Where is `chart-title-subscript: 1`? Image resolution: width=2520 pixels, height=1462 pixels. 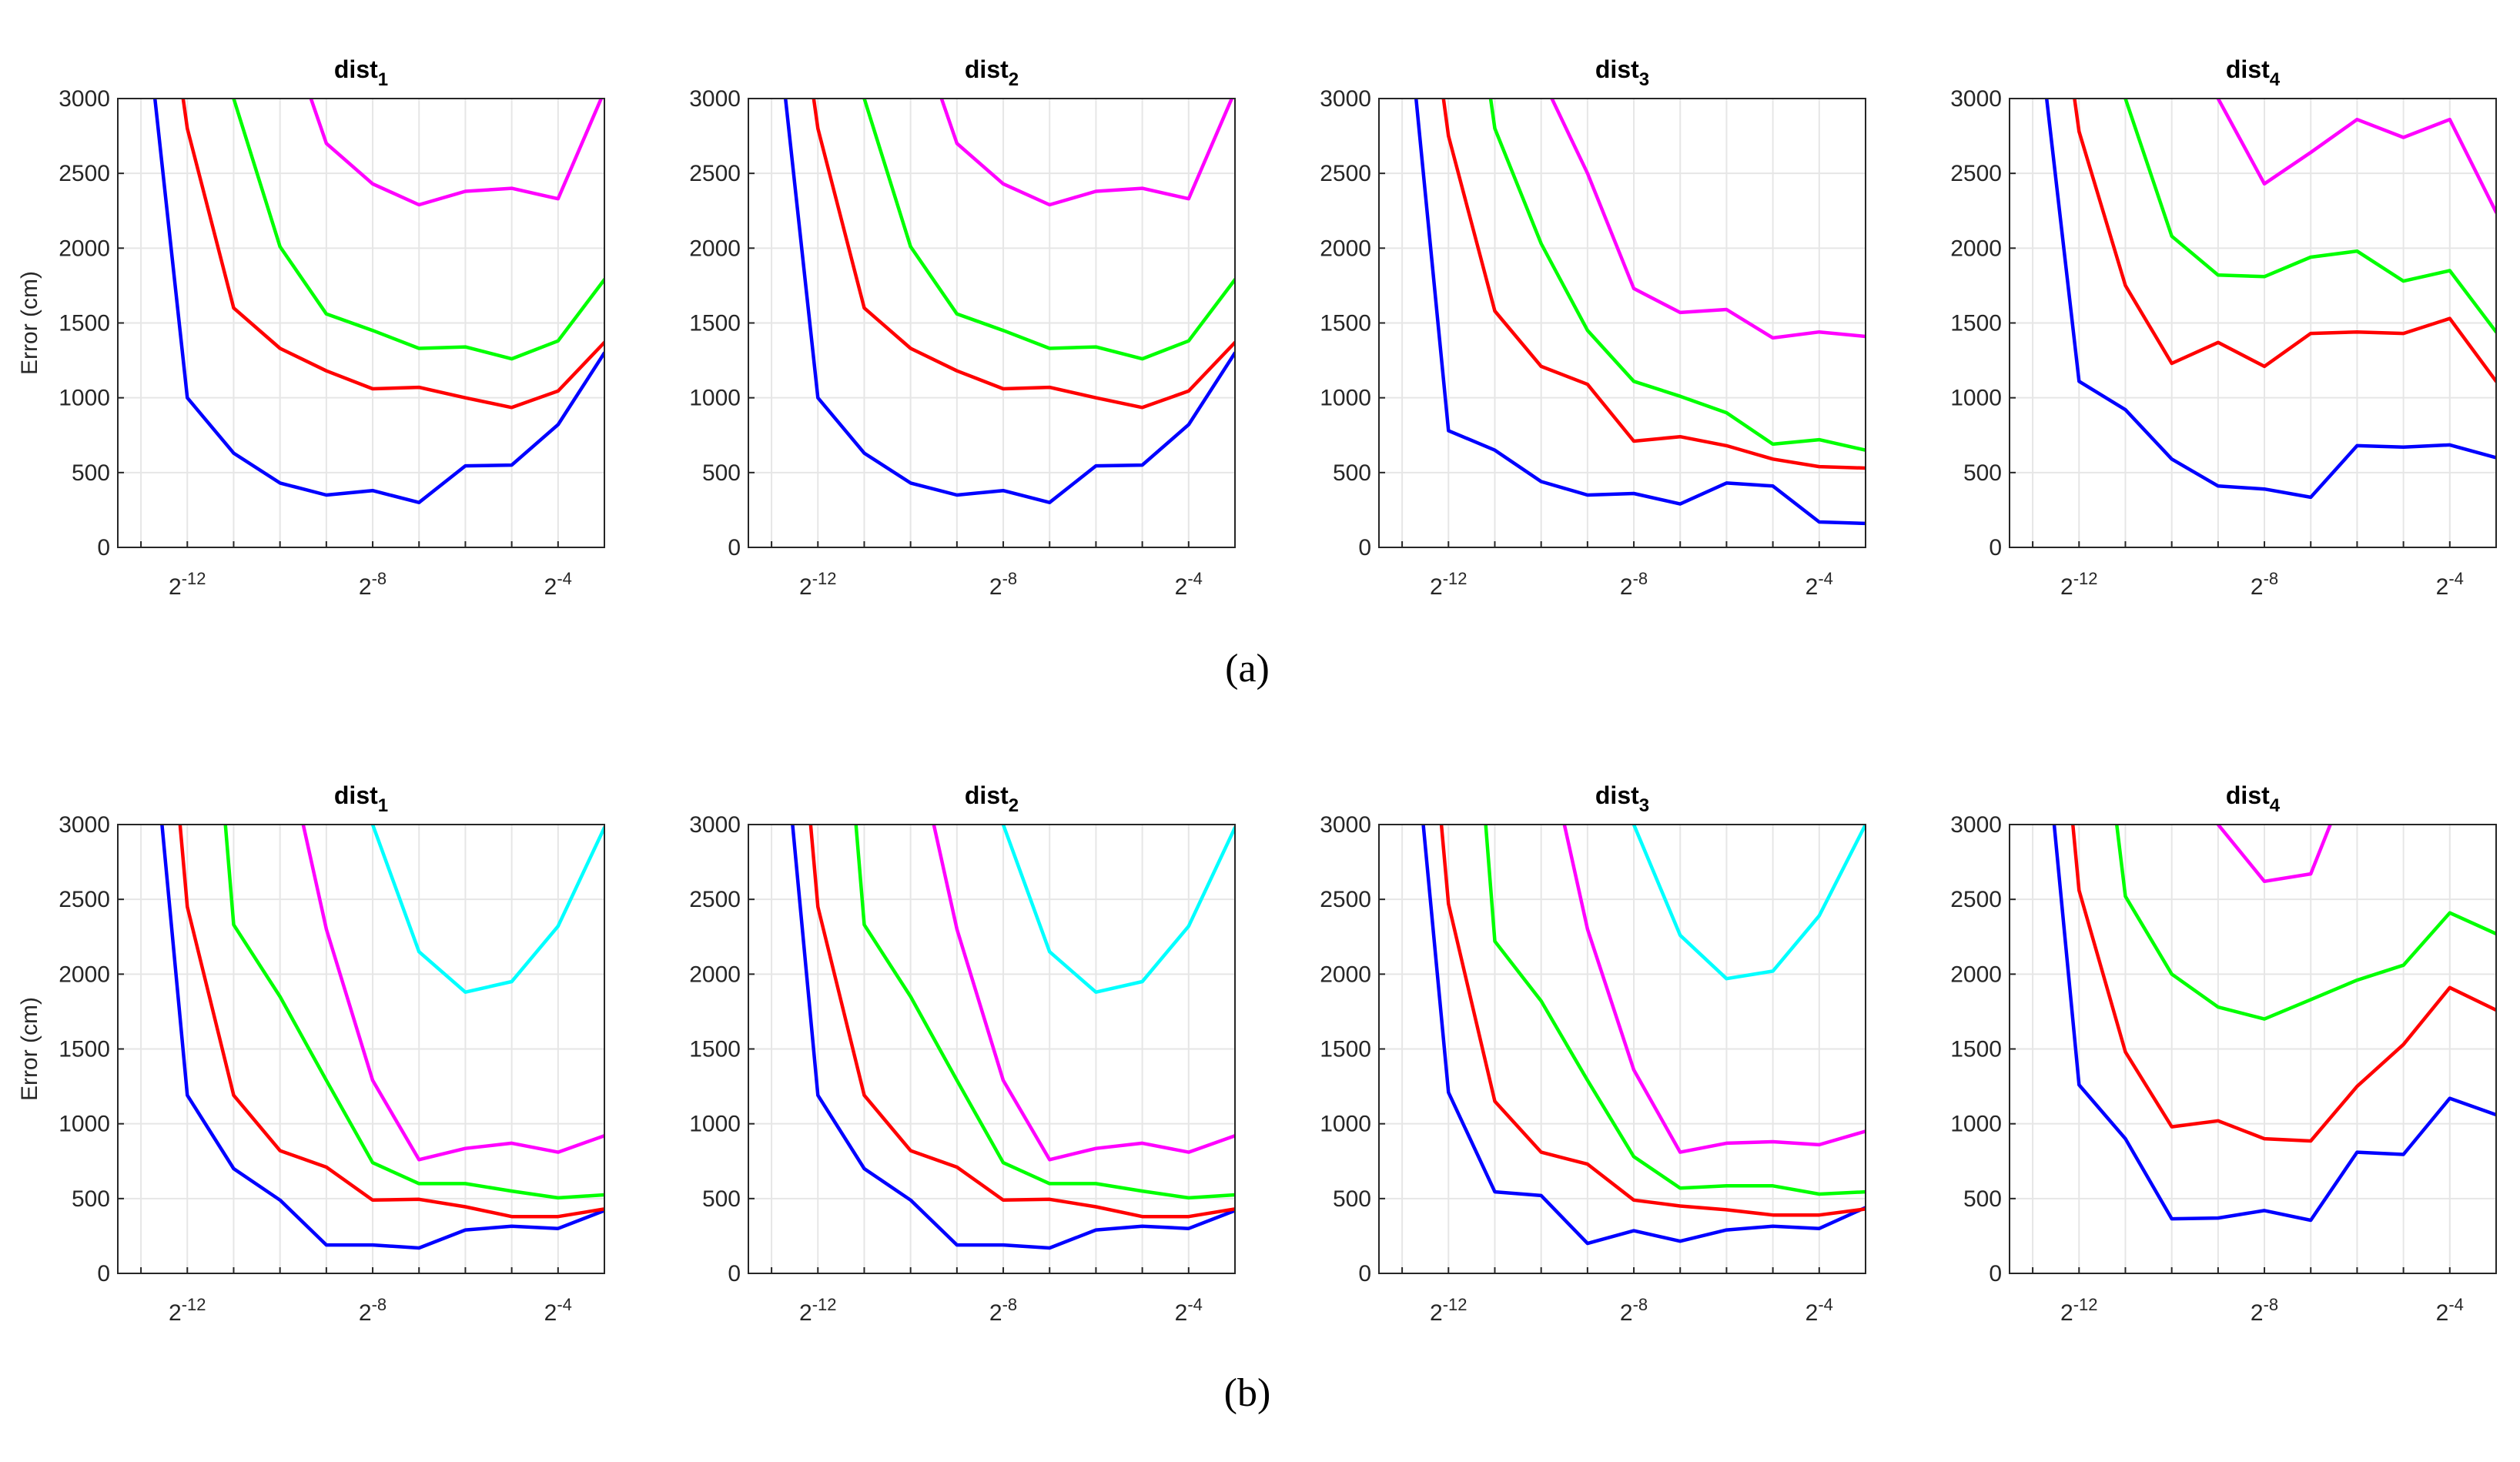 chart-title-subscript: 1 is located at coordinates (383, 806).